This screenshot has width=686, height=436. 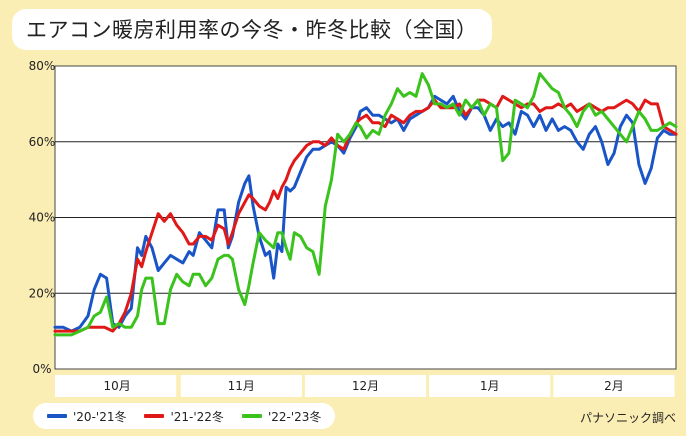 I want to click on legend-label: '20-'21冬, so click(x=100, y=416).